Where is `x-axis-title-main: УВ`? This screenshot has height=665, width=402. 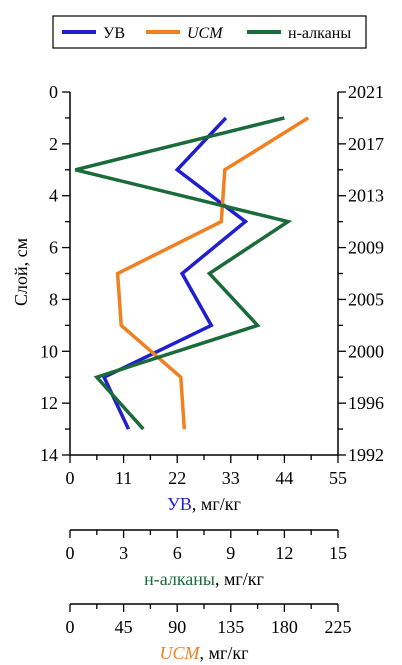 x-axis-title-main: УВ is located at coordinates (179, 504).